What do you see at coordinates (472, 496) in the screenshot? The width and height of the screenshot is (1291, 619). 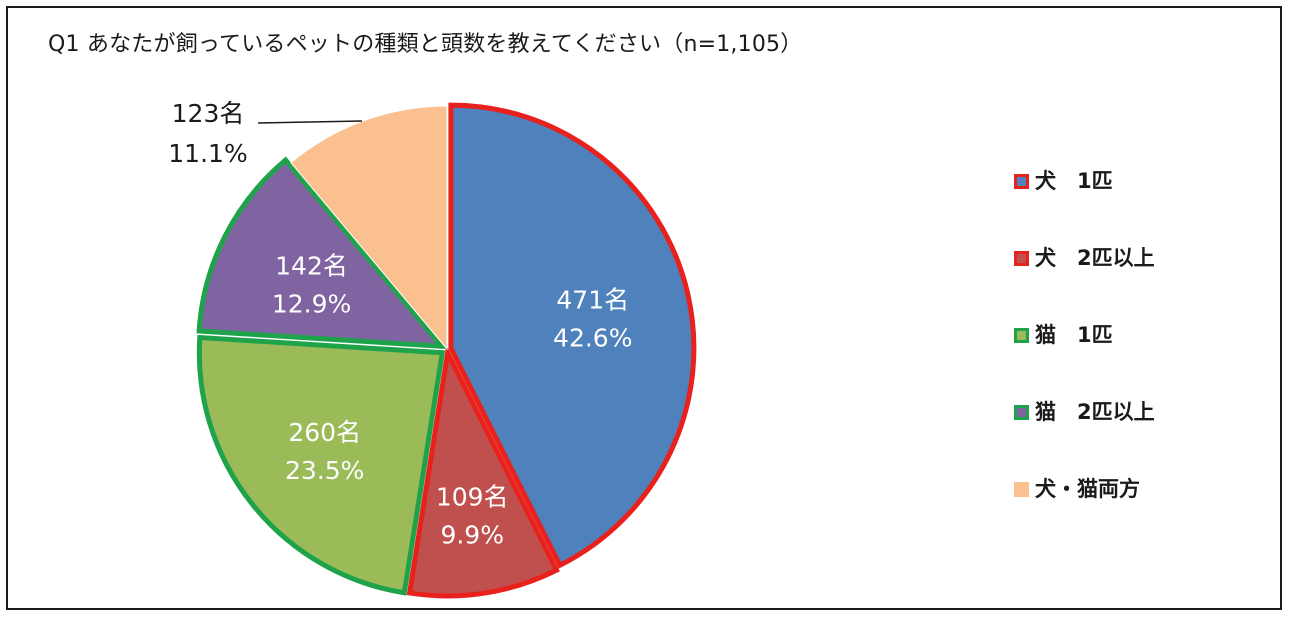 I see `data-label: 109名` at bounding box center [472, 496].